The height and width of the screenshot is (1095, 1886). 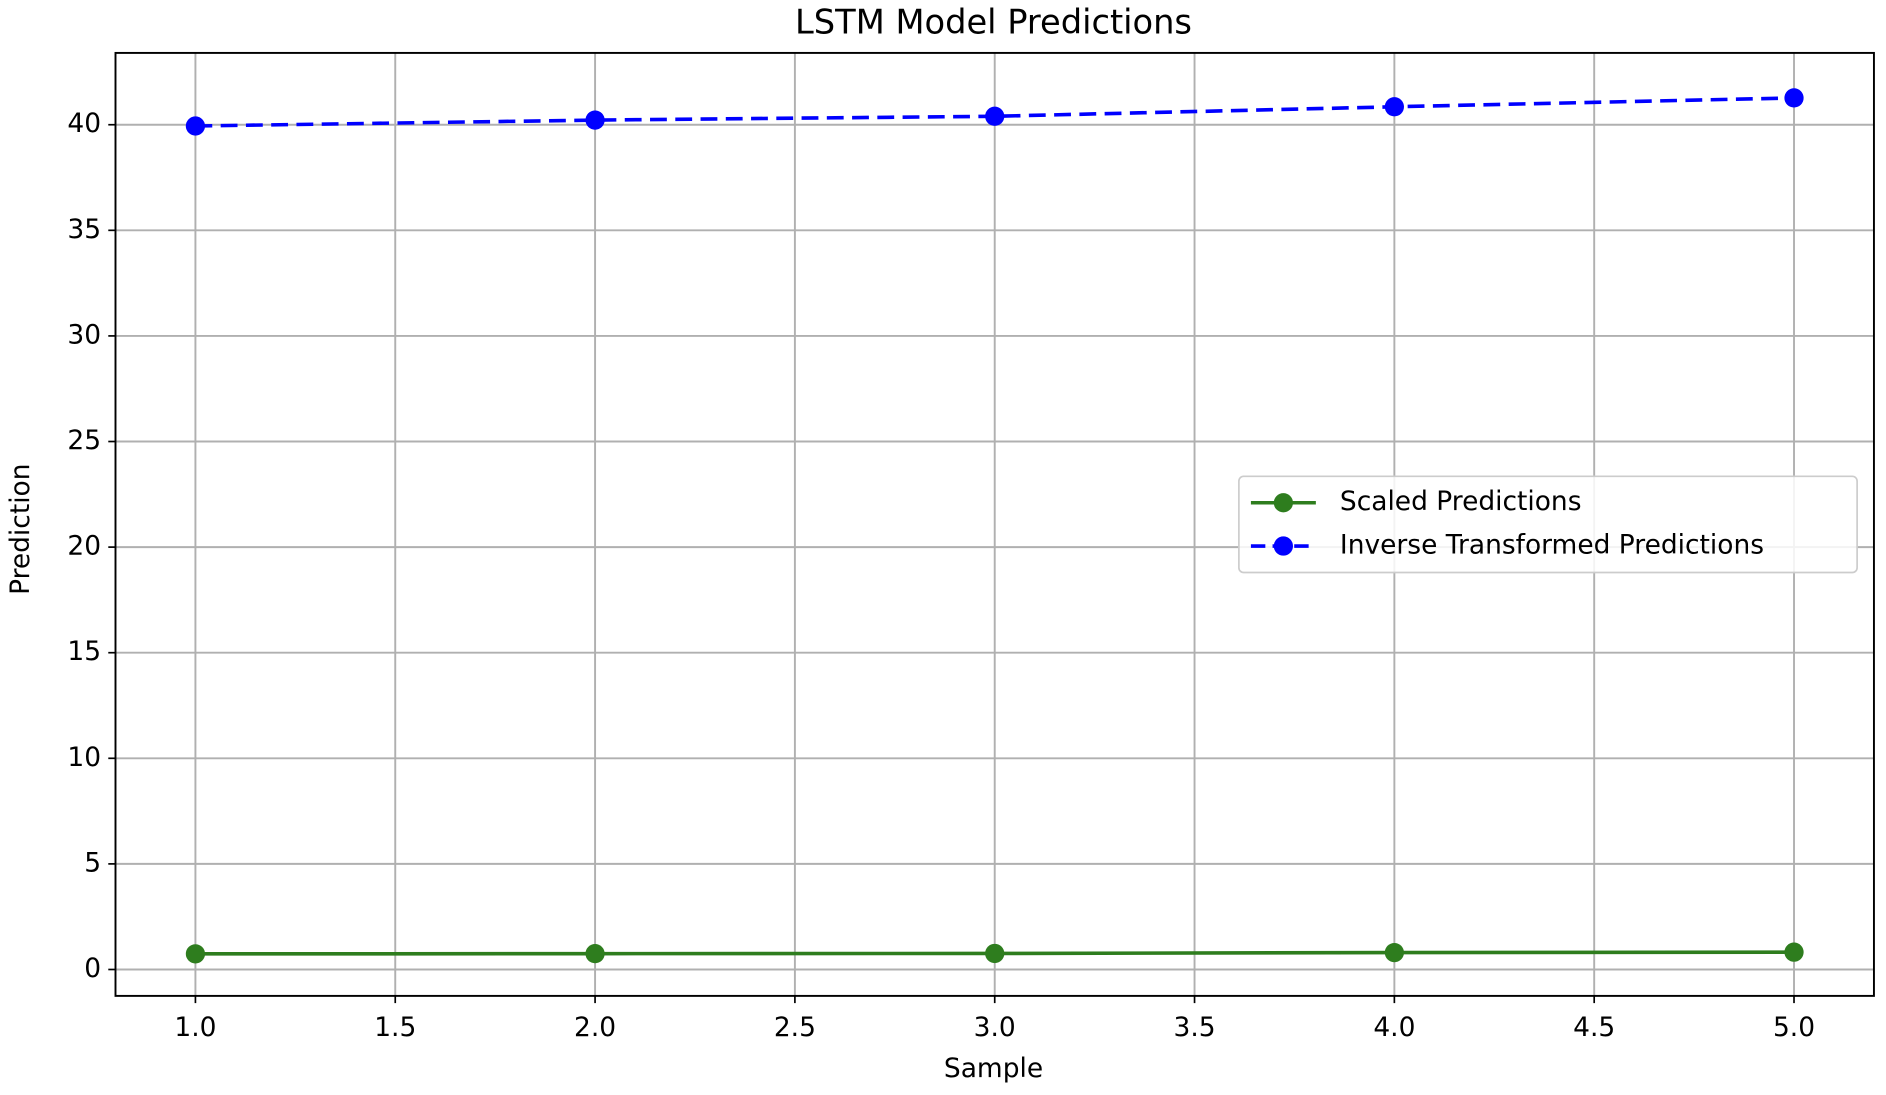 What do you see at coordinates (993, 1068) in the screenshot?
I see `x-axis-label: Sample` at bounding box center [993, 1068].